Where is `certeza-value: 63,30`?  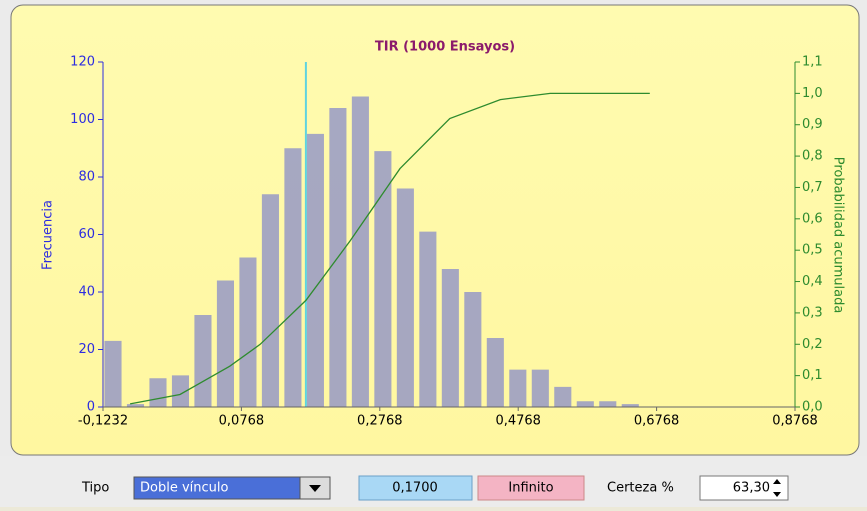
certeza-value: 63,30 is located at coordinates (751, 488).